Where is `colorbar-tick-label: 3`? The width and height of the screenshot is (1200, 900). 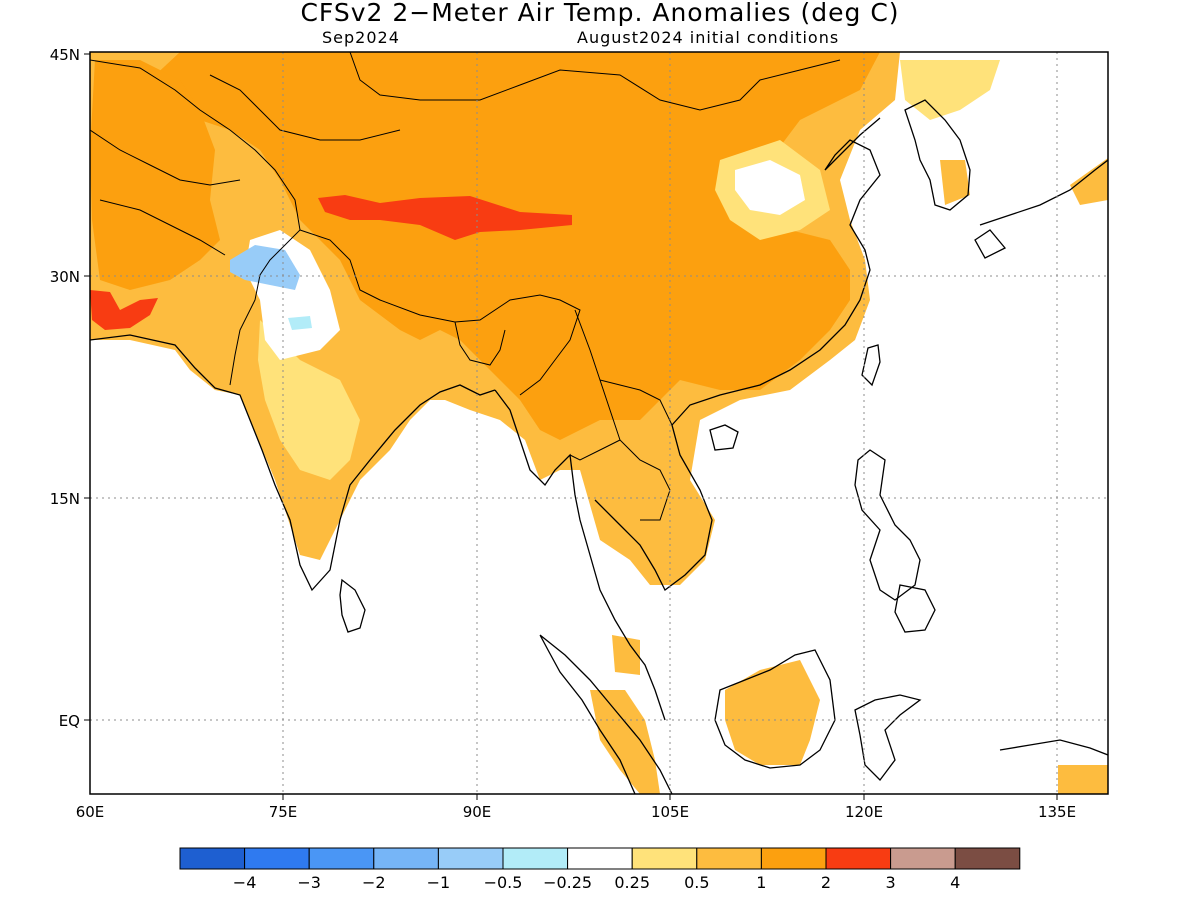
colorbar-tick-label: 3 is located at coordinates (891, 882).